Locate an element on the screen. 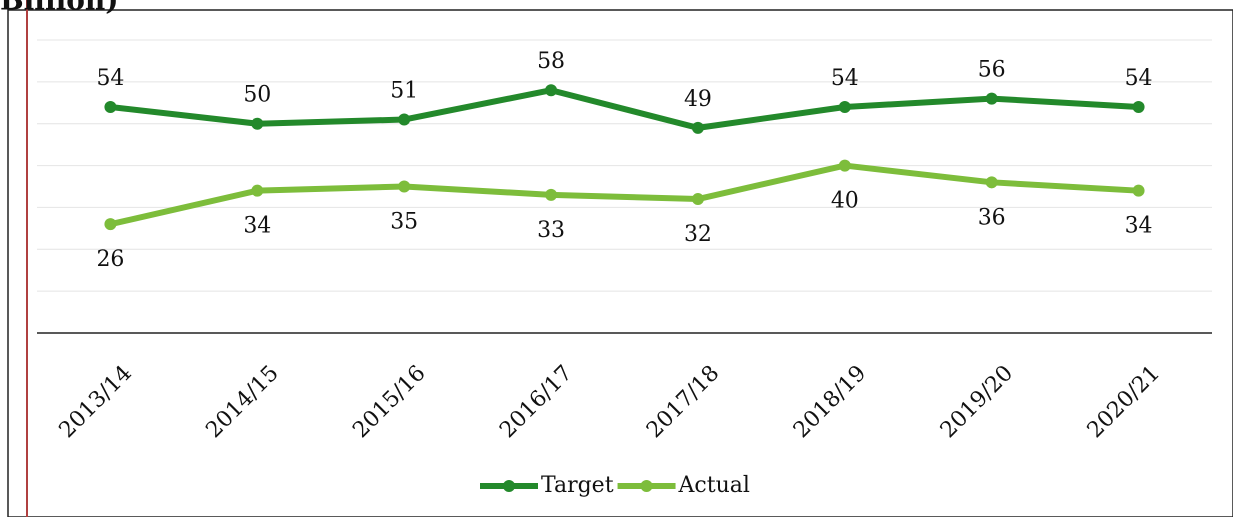 The width and height of the screenshot is (1233, 517). legend-label: Target is located at coordinates (577, 485).